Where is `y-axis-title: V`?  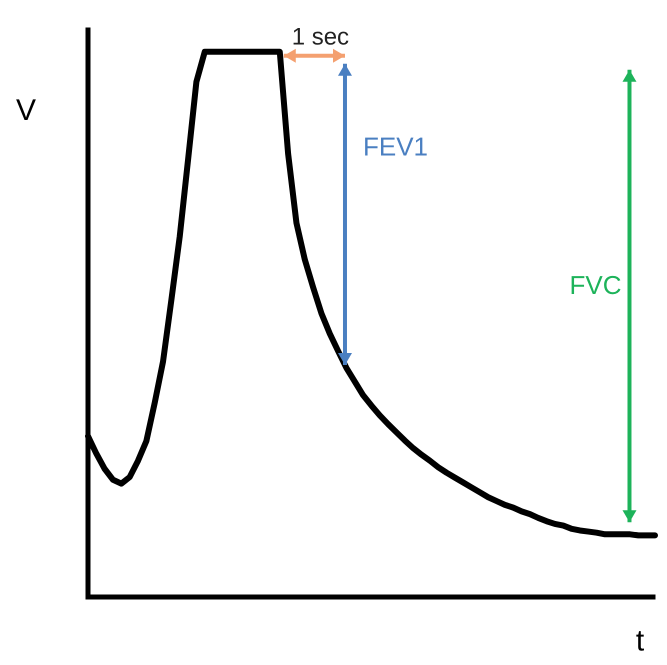
y-axis-title: V is located at coordinates (26, 111).